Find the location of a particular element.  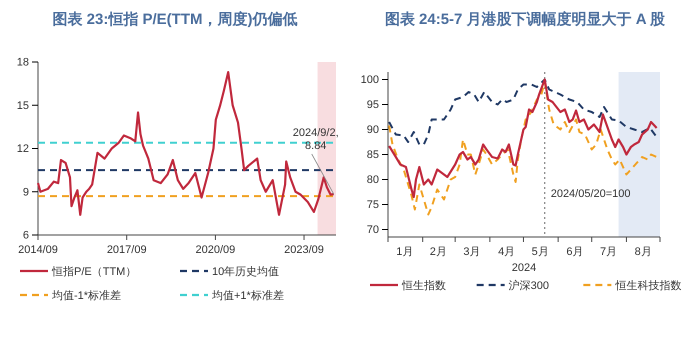

chart-title: 图表 23:恒指 P/E(TTM，周度)仍偏低 is located at coordinates (175, 19).